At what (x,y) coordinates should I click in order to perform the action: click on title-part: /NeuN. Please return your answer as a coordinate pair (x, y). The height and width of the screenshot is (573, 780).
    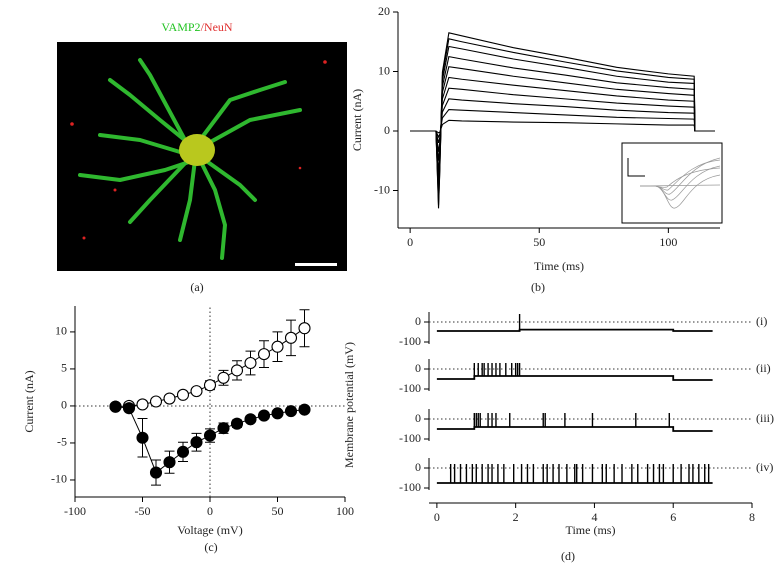
    Looking at the image, I should click on (217, 27).